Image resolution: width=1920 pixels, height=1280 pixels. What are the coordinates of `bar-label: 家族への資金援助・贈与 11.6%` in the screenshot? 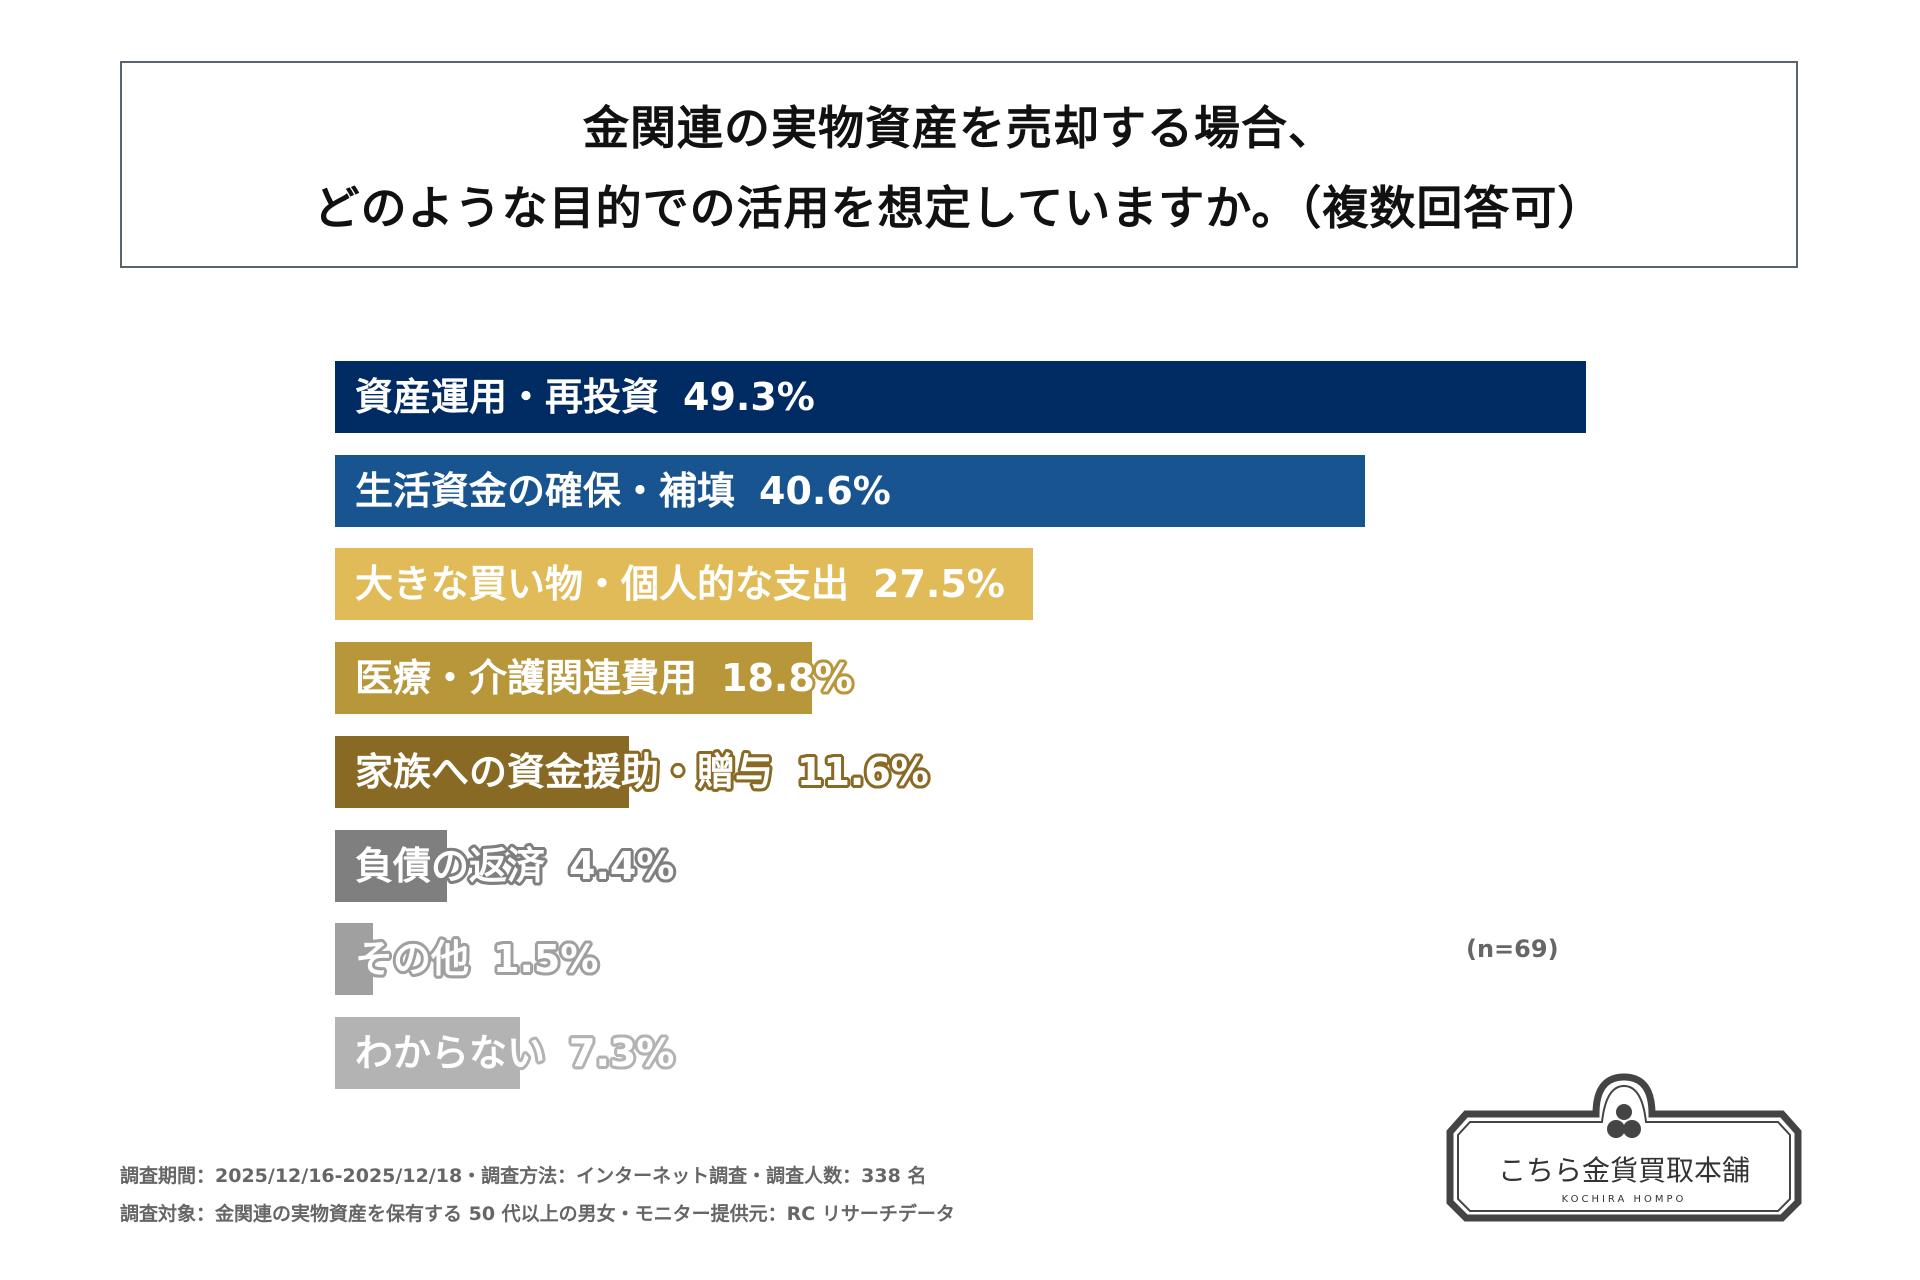 It's located at (642, 772).